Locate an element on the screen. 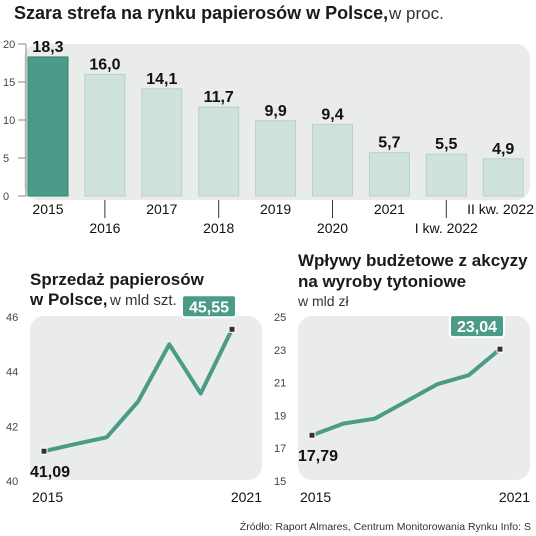 The image size is (536, 536). line-end-label: 45,55 is located at coordinates (209, 307).